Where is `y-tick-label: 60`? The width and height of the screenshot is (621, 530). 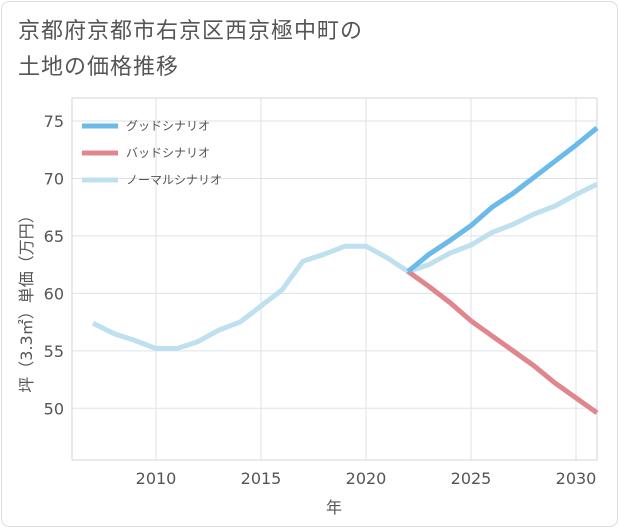
y-tick-label: 60 is located at coordinates (54, 293).